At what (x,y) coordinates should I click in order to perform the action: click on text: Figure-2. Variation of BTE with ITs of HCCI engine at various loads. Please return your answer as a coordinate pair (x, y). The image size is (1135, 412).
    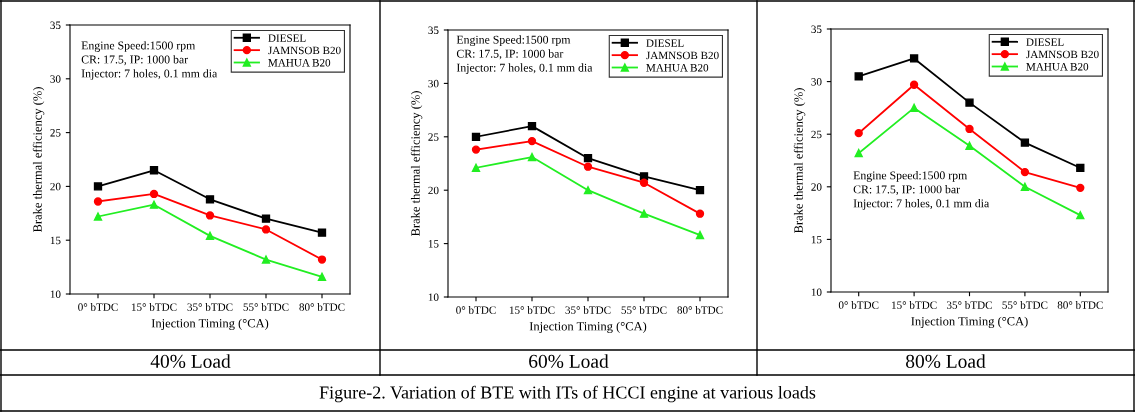
    Looking at the image, I should click on (567, 394).